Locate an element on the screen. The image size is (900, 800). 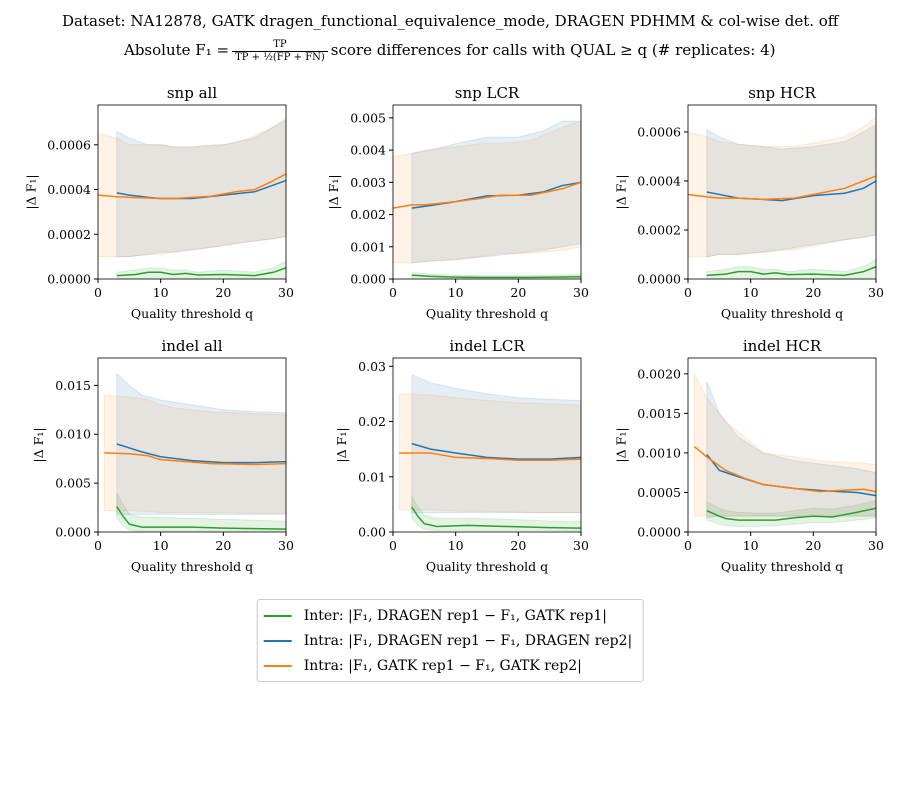
y-tick-label: 0.003 is located at coordinates (368, 182).